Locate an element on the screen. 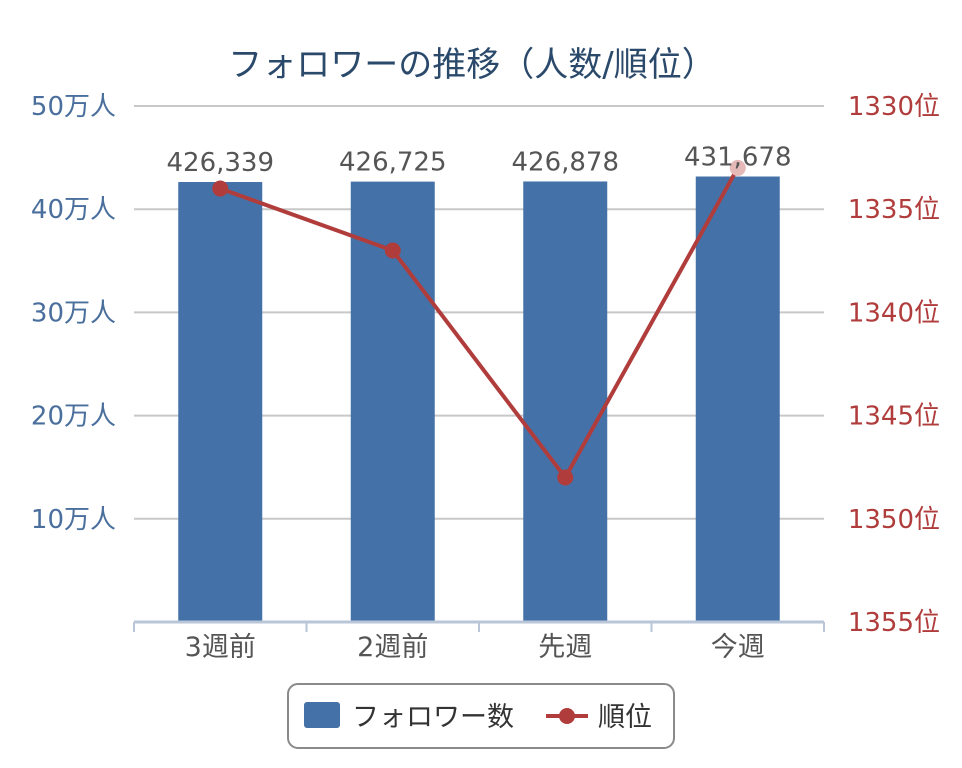  x-tick-label: 3週前 is located at coordinates (220, 647).